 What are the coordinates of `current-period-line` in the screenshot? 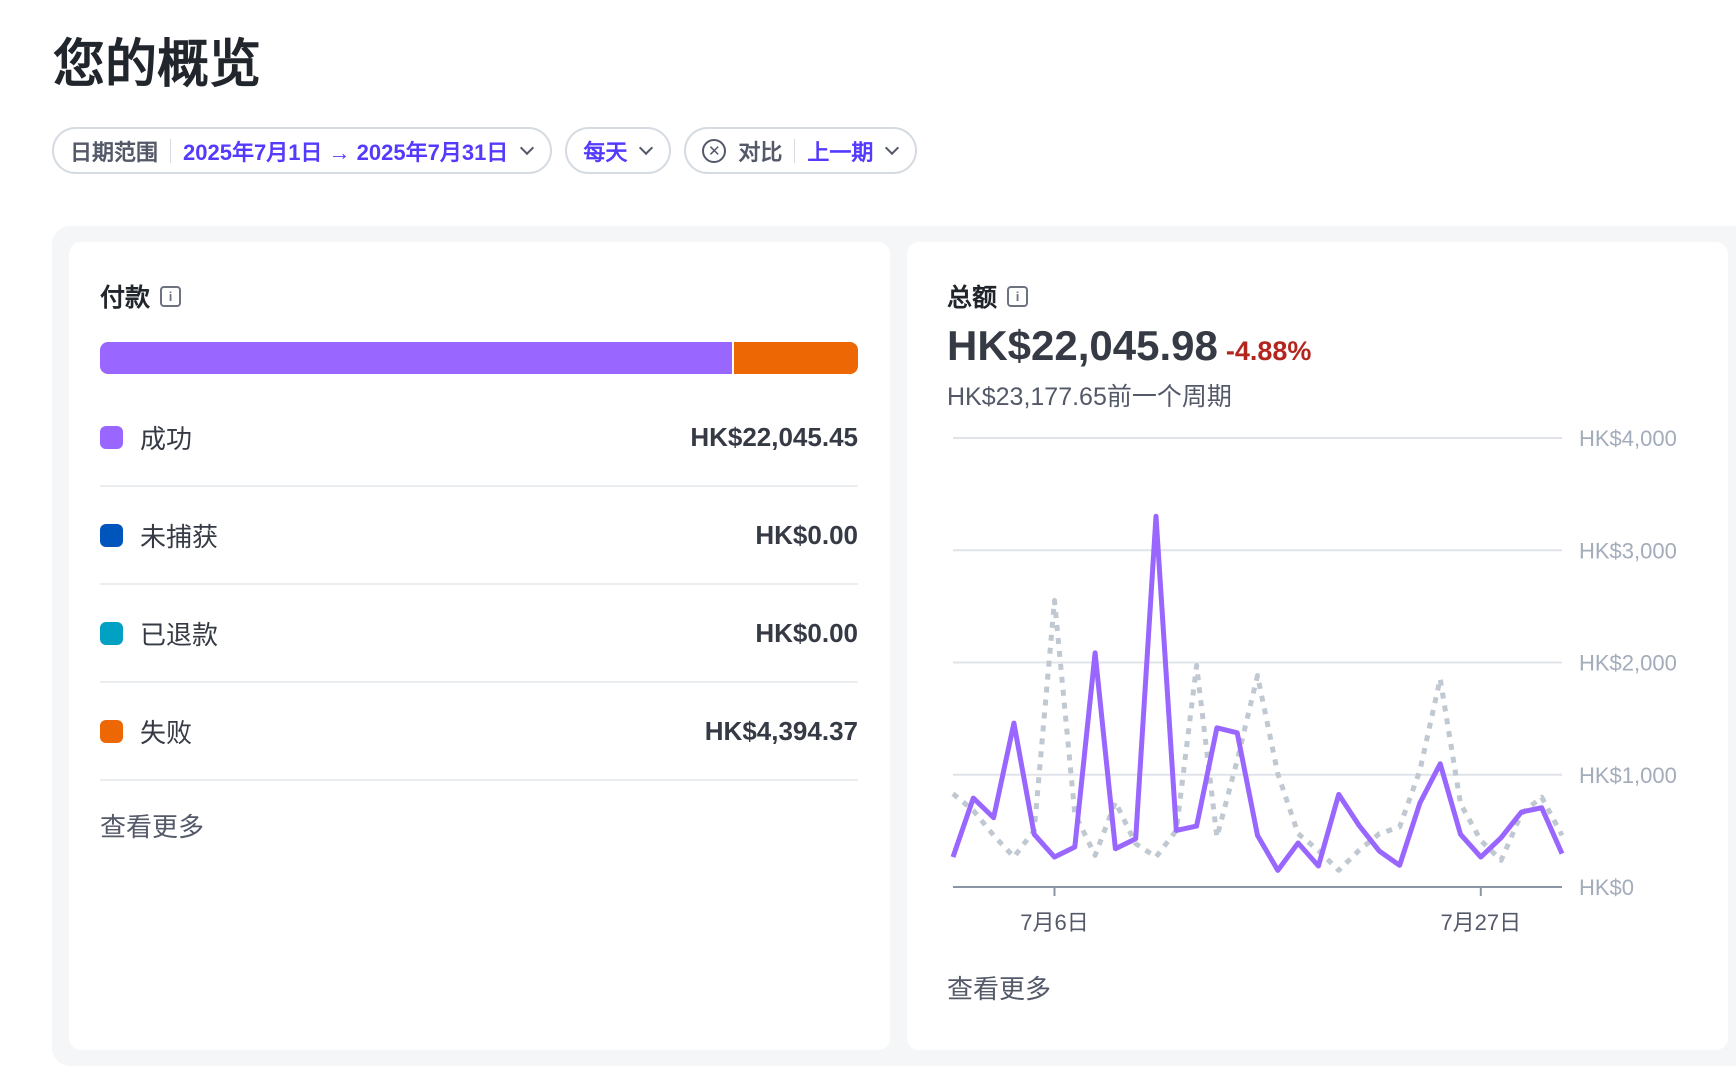 It's located at (1257, 693).